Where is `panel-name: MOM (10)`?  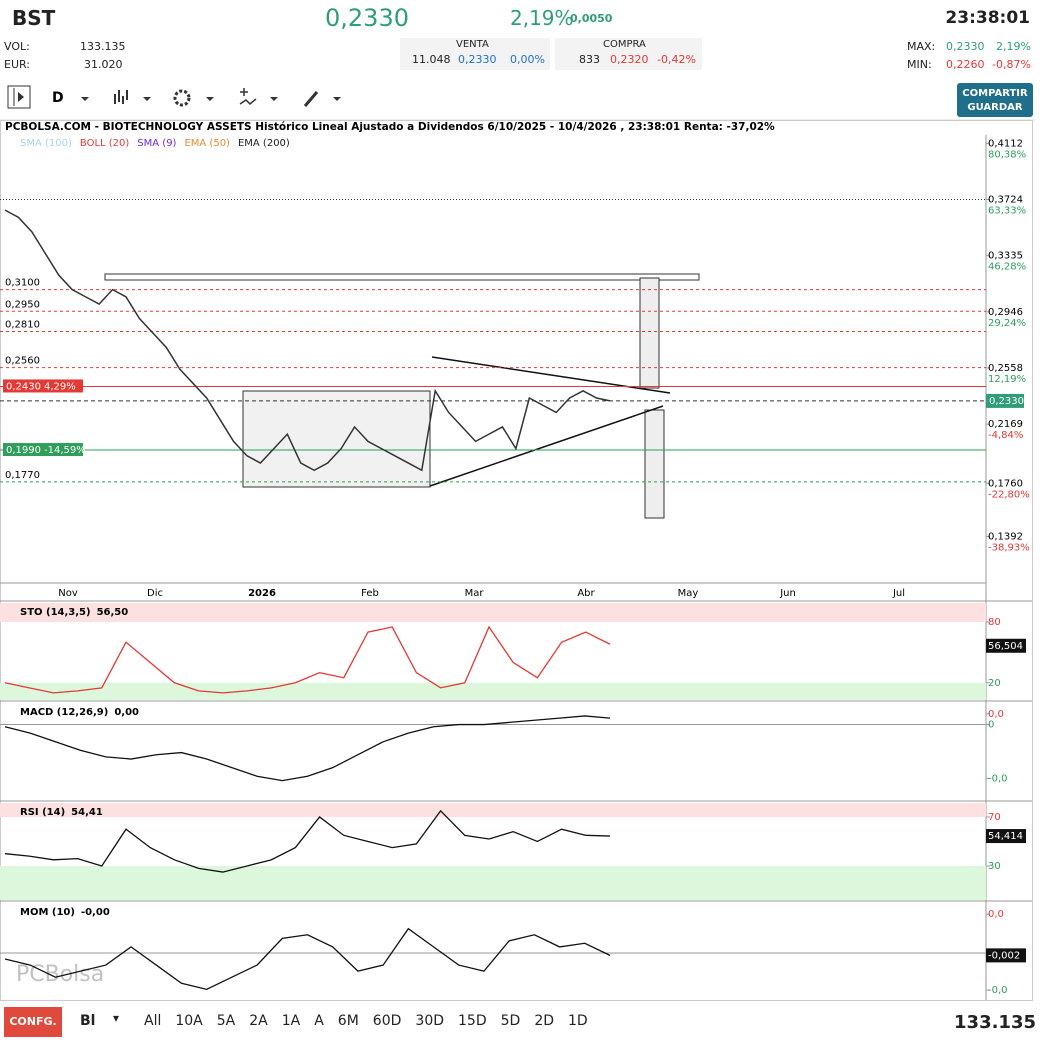
panel-name: MOM (10) is located at coordinates (47, 912).